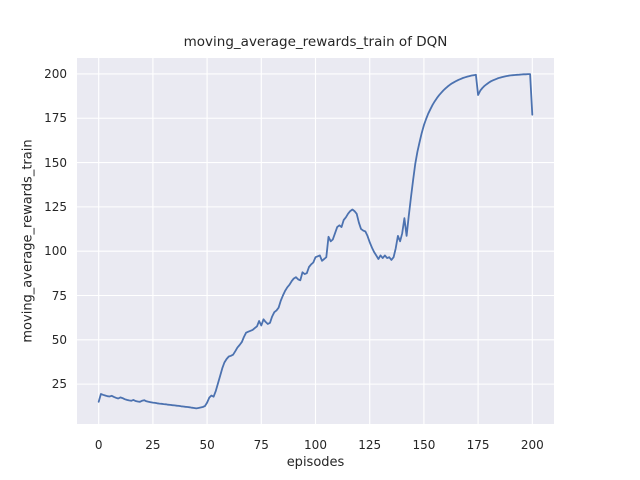  I want to click on y-tick-label: 175, so click(55, 118).